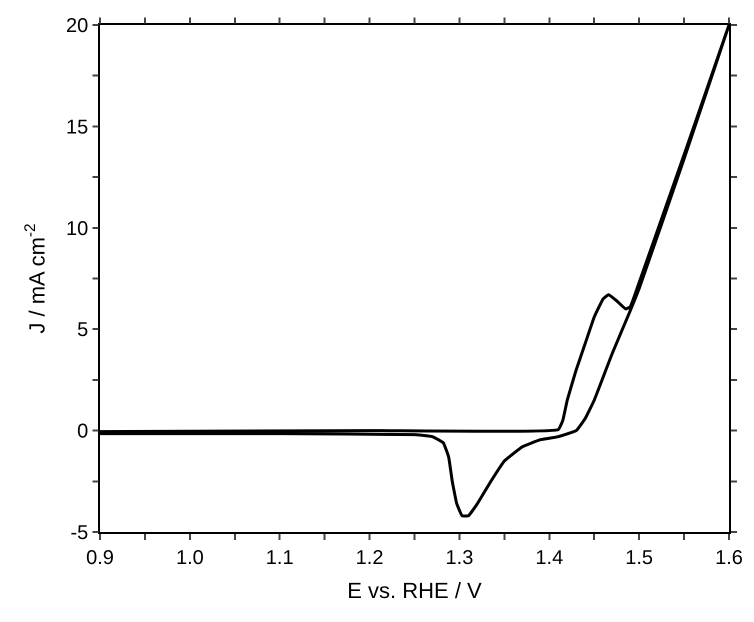  What do you see at coordinates (460, 557) in the screenshot?
I see `x-tick-label: 1.3` at bounding box center [460, 557].